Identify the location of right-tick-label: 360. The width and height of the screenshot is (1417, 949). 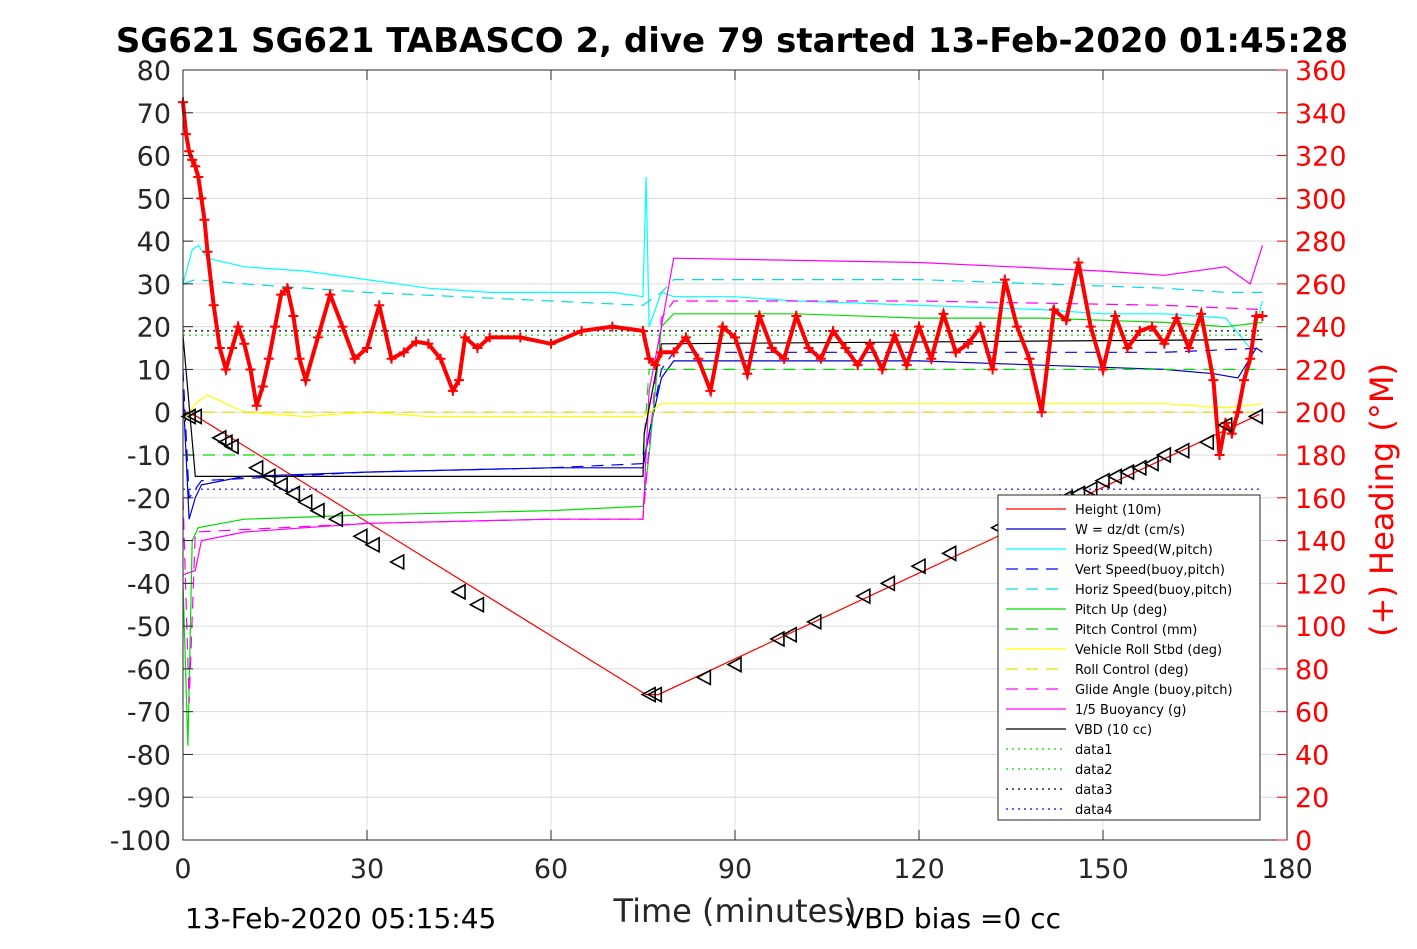
(1321, 71).